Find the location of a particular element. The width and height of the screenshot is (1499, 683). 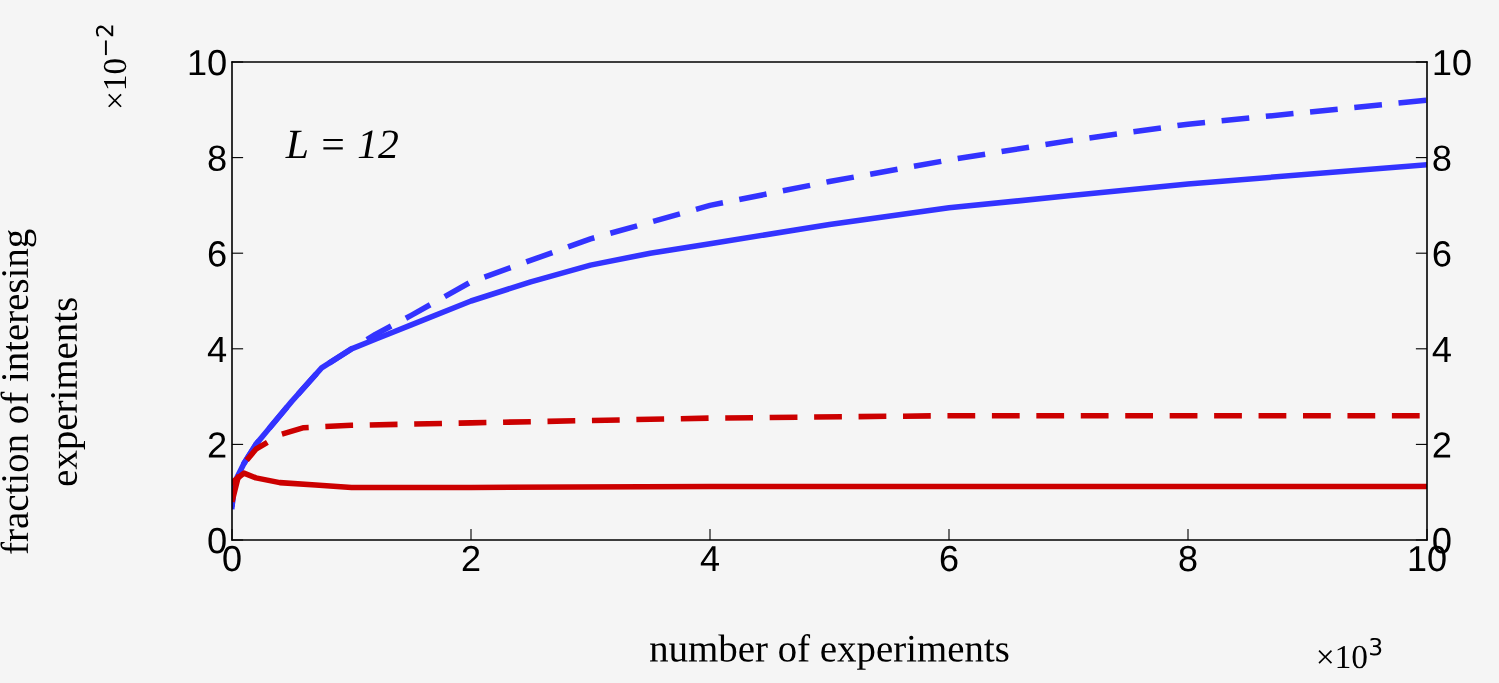

x-tick-label: 4 is located at coordinates (709, 559).